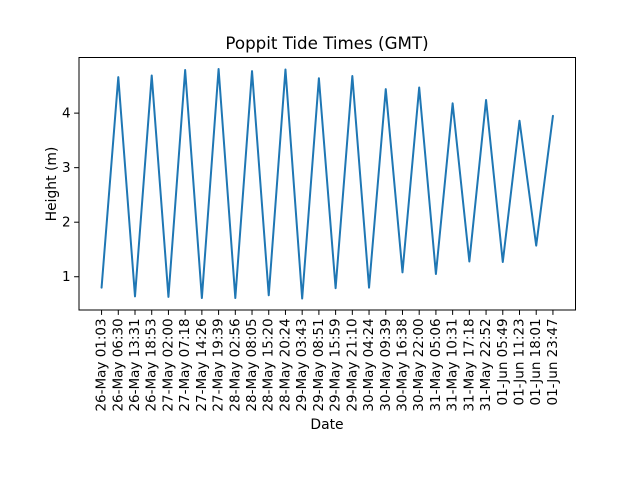 The width and height of the screenshot is (640, 480). I want to click on x-tick-label: 31-May 10:31, so click(453, 364).